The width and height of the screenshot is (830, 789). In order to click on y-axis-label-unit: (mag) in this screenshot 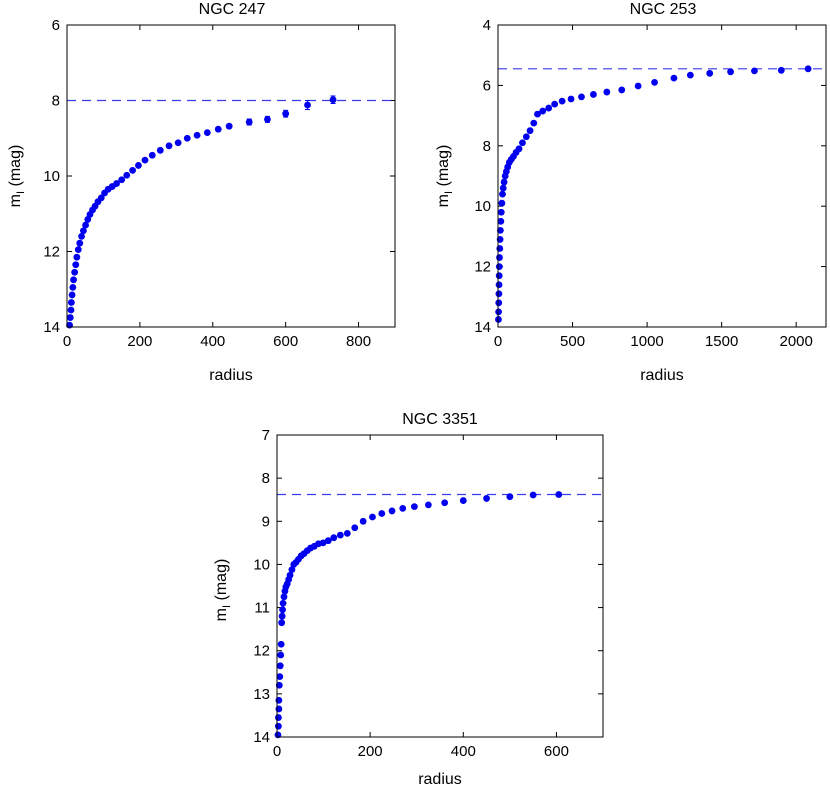, I will do `click(221, 582)`.